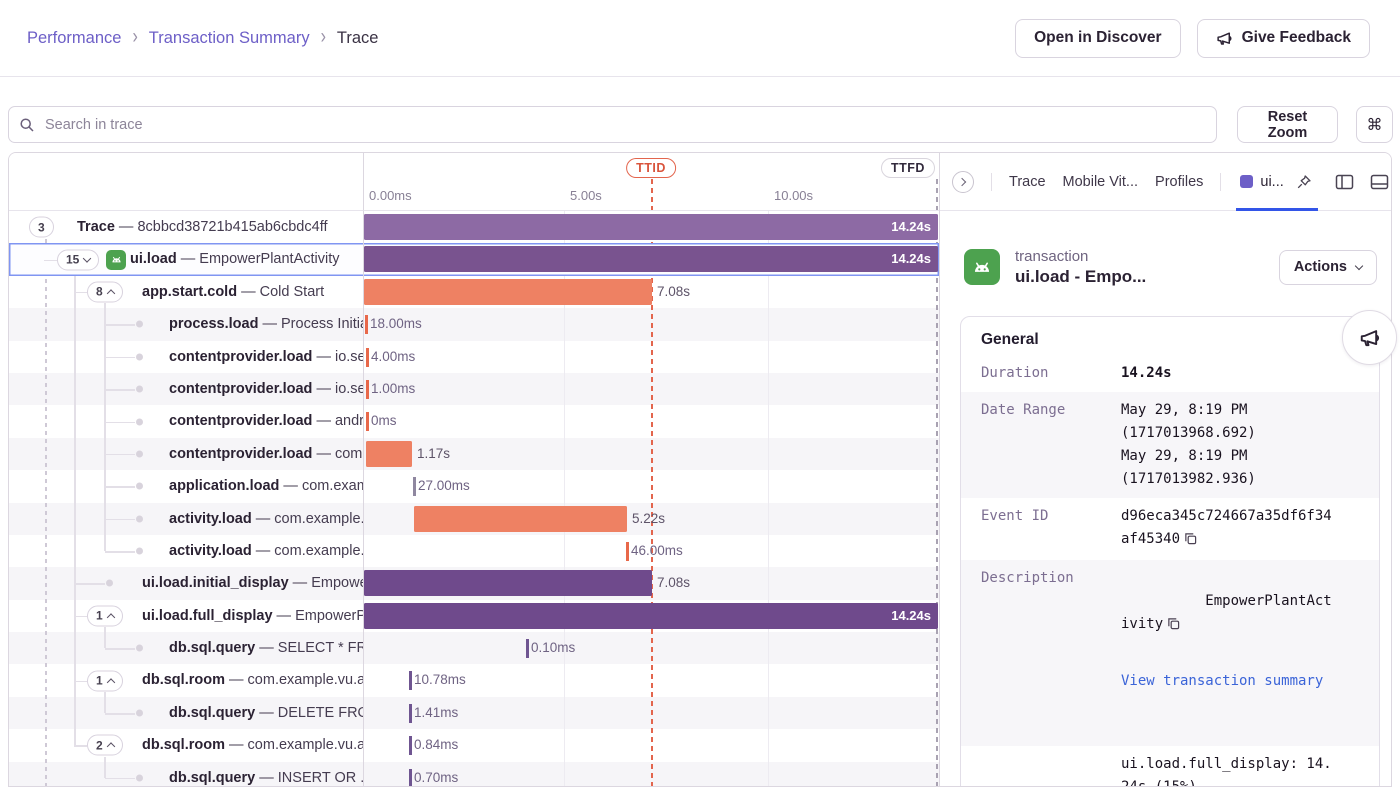  I want to click on span-bar-cell: 10.78ms, so click(651, 680).